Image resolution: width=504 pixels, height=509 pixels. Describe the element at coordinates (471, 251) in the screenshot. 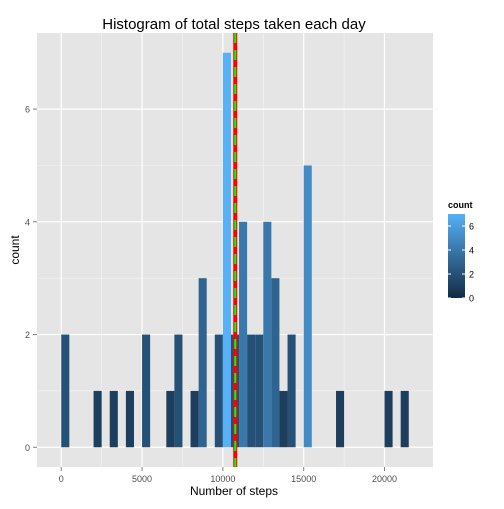

I see `legend-tick-label: 4` at that location.